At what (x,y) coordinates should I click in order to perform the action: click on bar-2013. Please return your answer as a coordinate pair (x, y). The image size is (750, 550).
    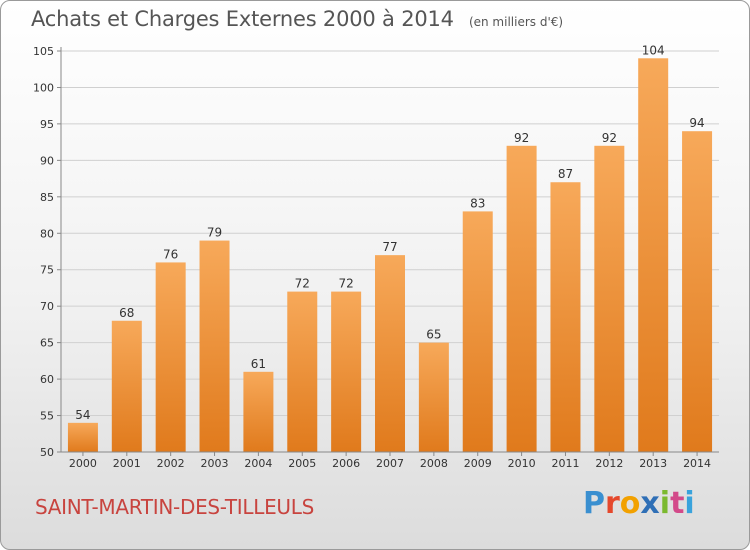
    Looking at the image, I should click on (653, 255).